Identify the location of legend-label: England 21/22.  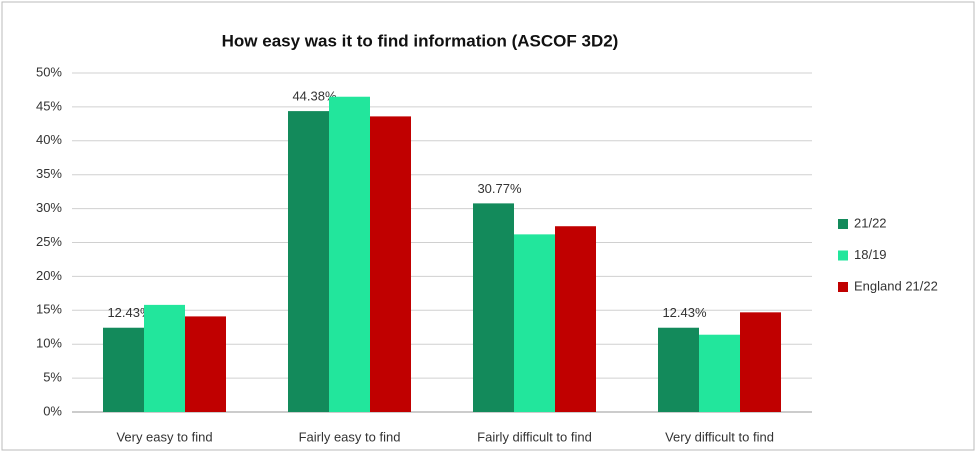
(896, 285).